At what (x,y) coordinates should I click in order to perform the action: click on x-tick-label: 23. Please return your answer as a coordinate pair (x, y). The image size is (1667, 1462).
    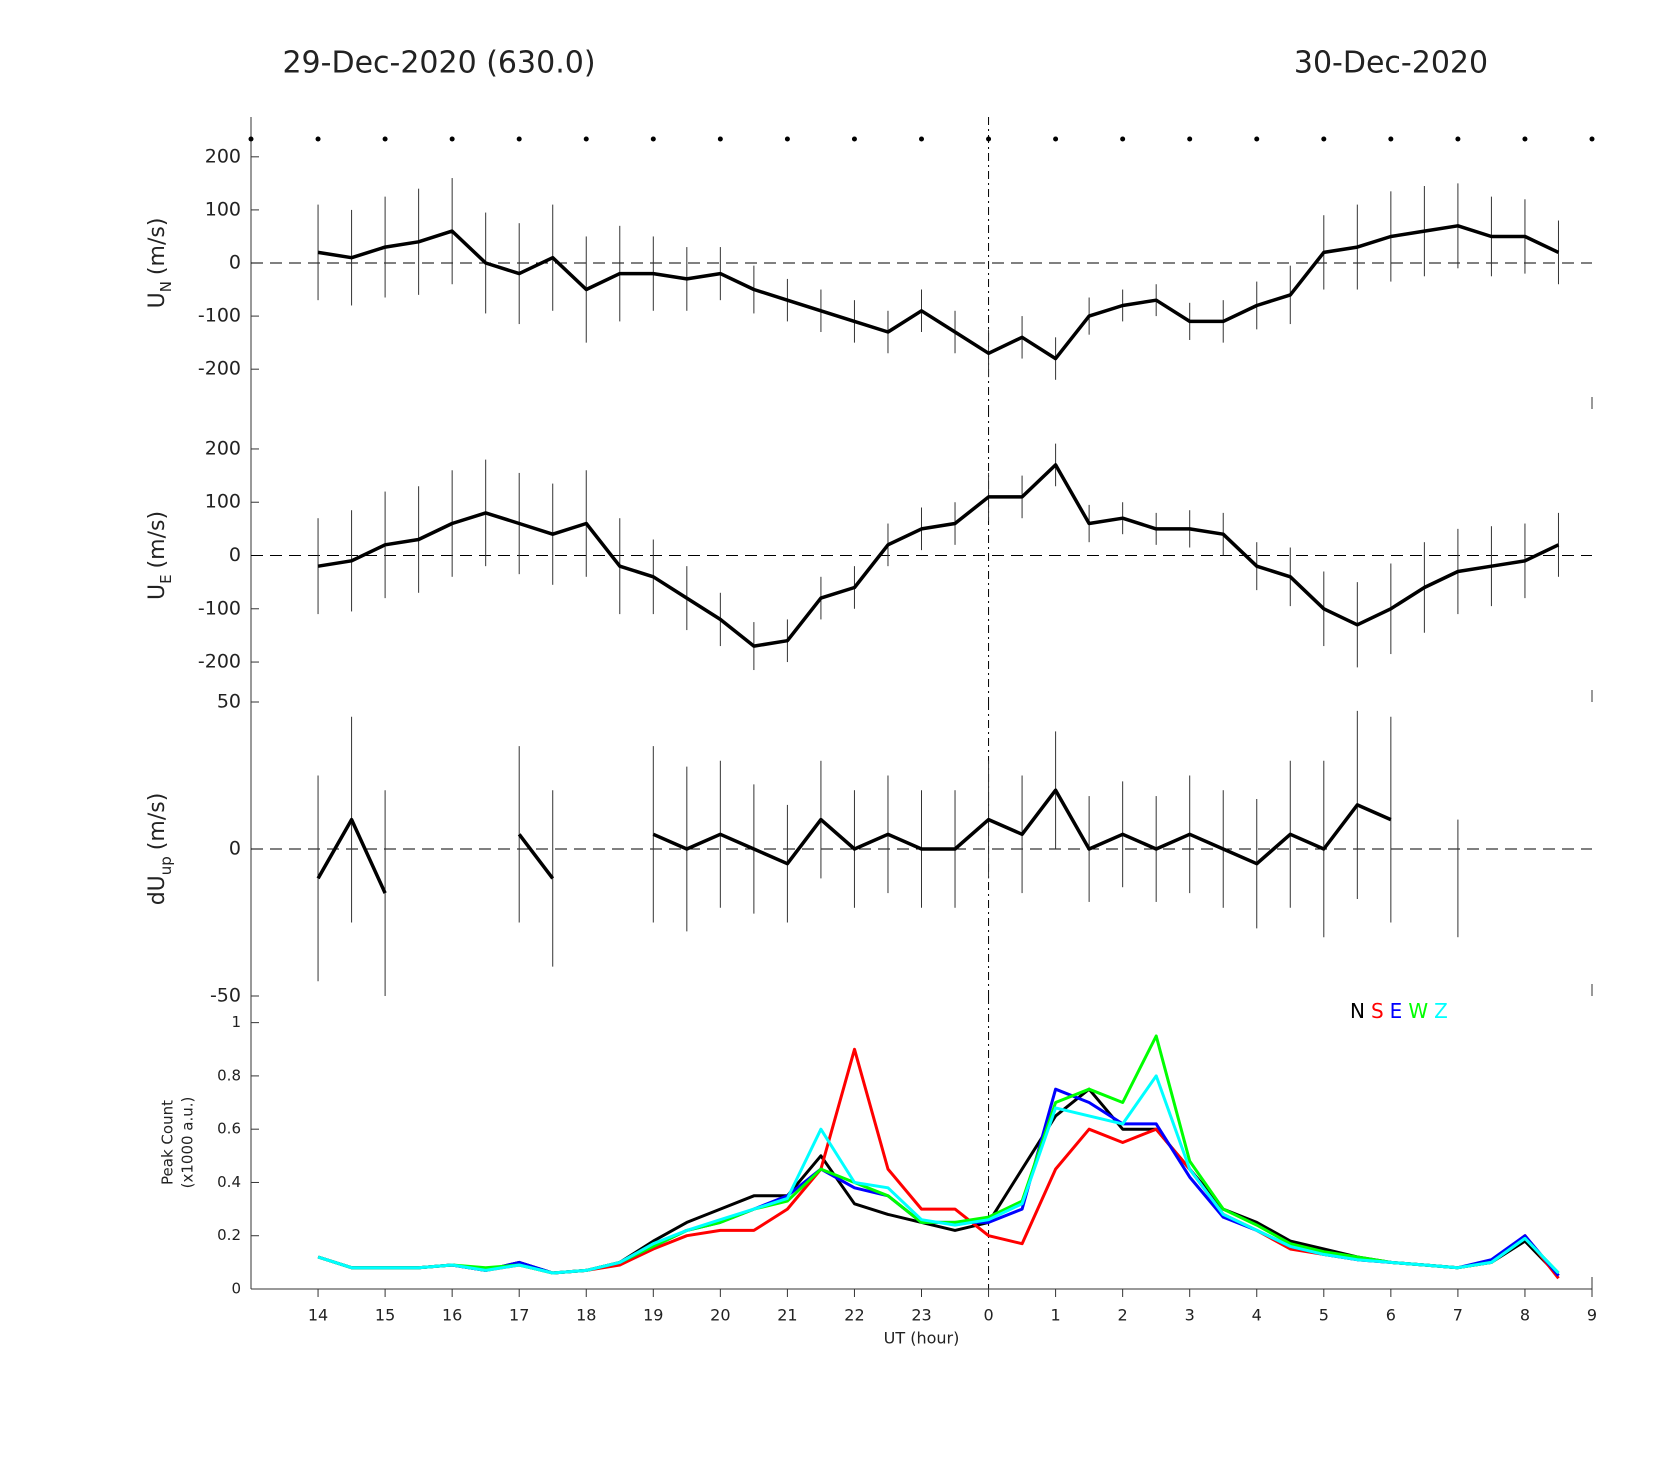
    Looking at the image, I should click on (921, 1315).